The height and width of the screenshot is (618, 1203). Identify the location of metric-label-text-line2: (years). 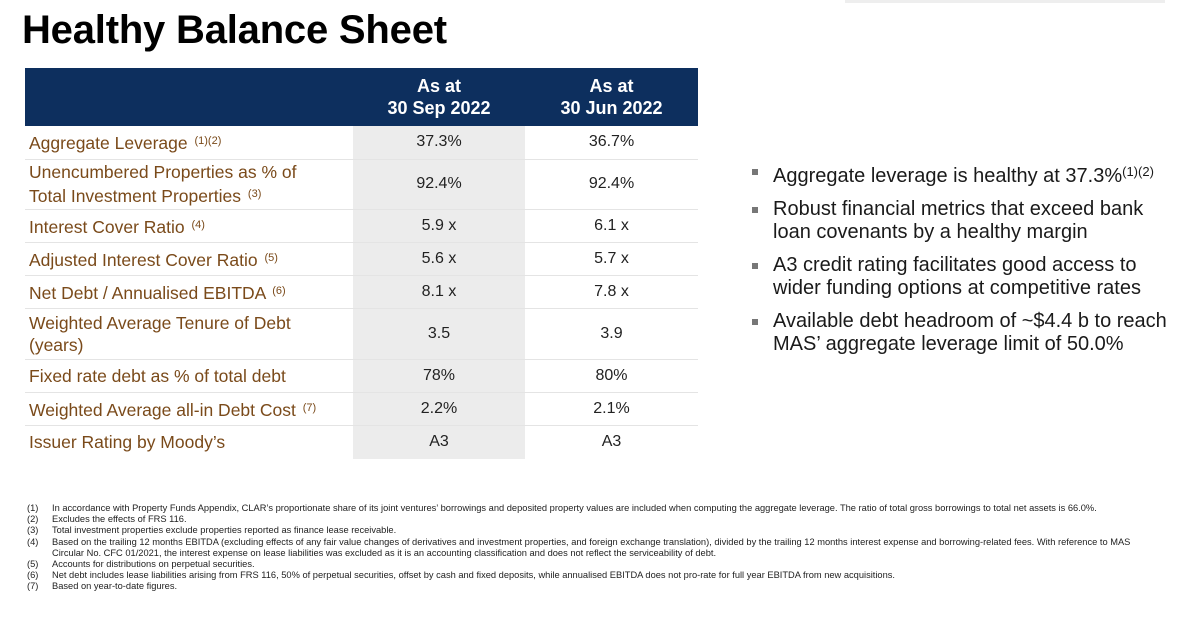
(56, 344).